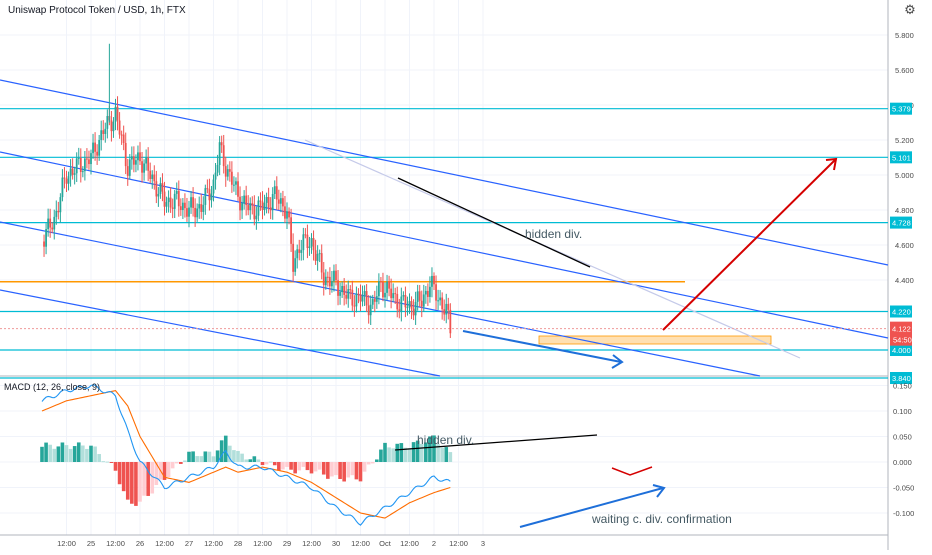  What do you see at coordinates (901, 329) in the screenshot?
I see `last-price-label: 4.122` at bounding box center [901, 329].